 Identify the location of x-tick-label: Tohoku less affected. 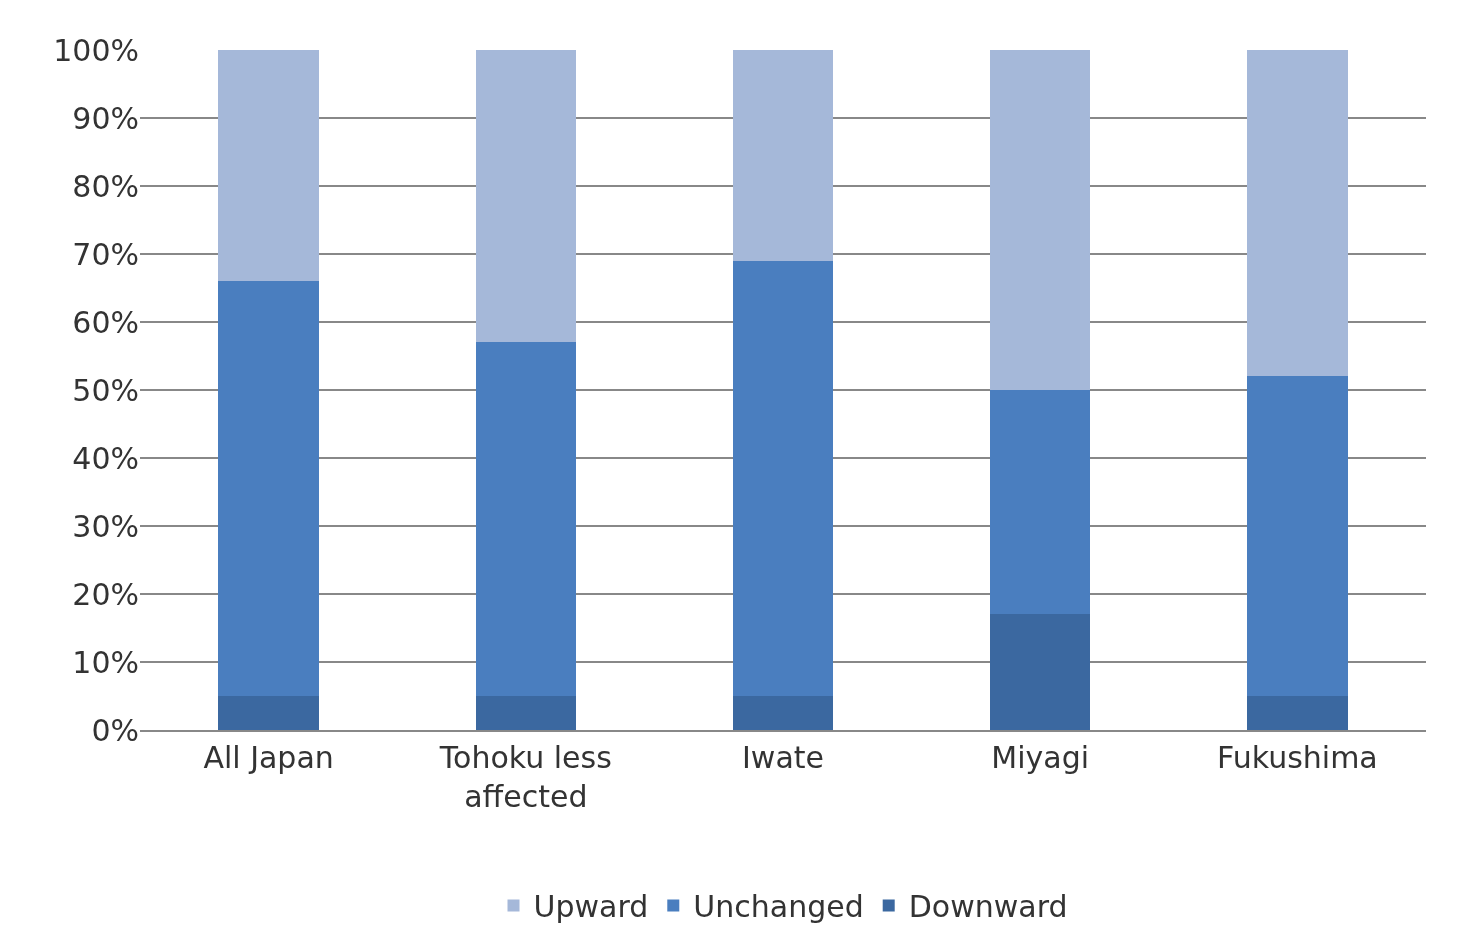
(525, 777).